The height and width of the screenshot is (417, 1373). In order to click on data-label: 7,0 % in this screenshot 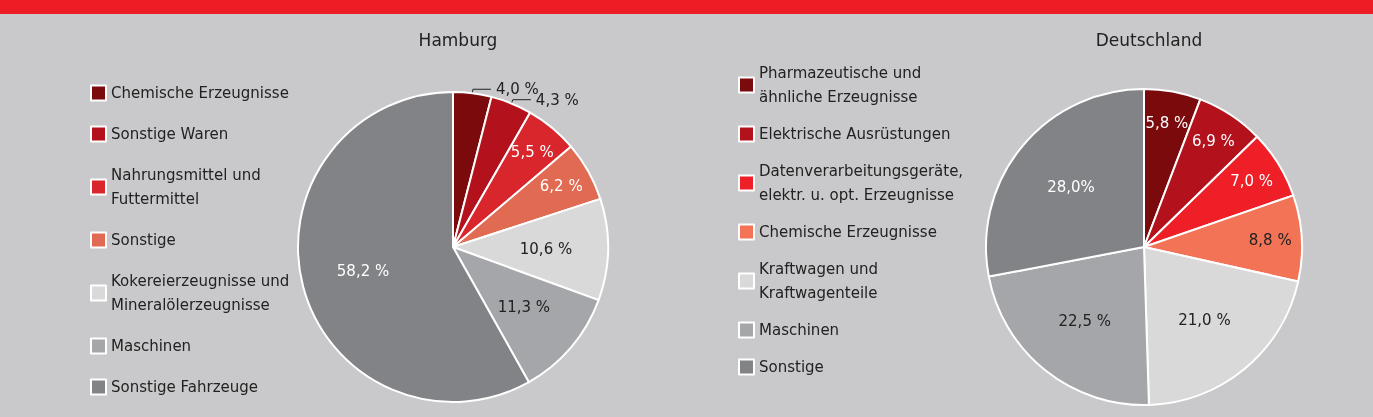, I will do `click(1252, 180)`.